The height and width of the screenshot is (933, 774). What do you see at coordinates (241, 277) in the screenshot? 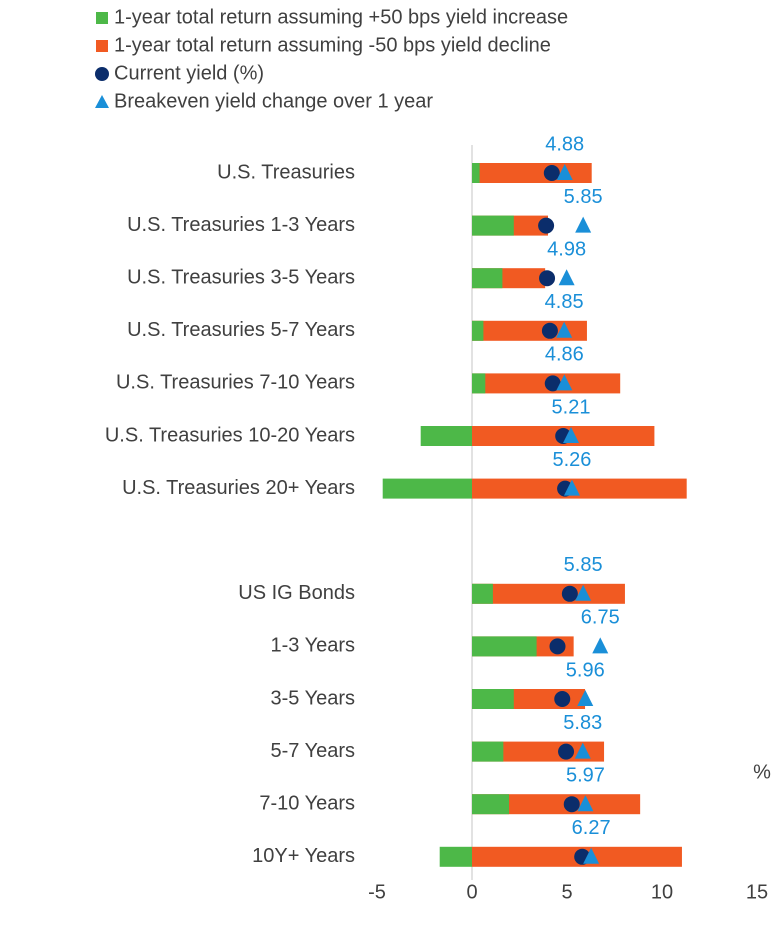
I see `y-tick-label: U.S. Treasuries 3-5 Years` at bounding box center [241, 277].